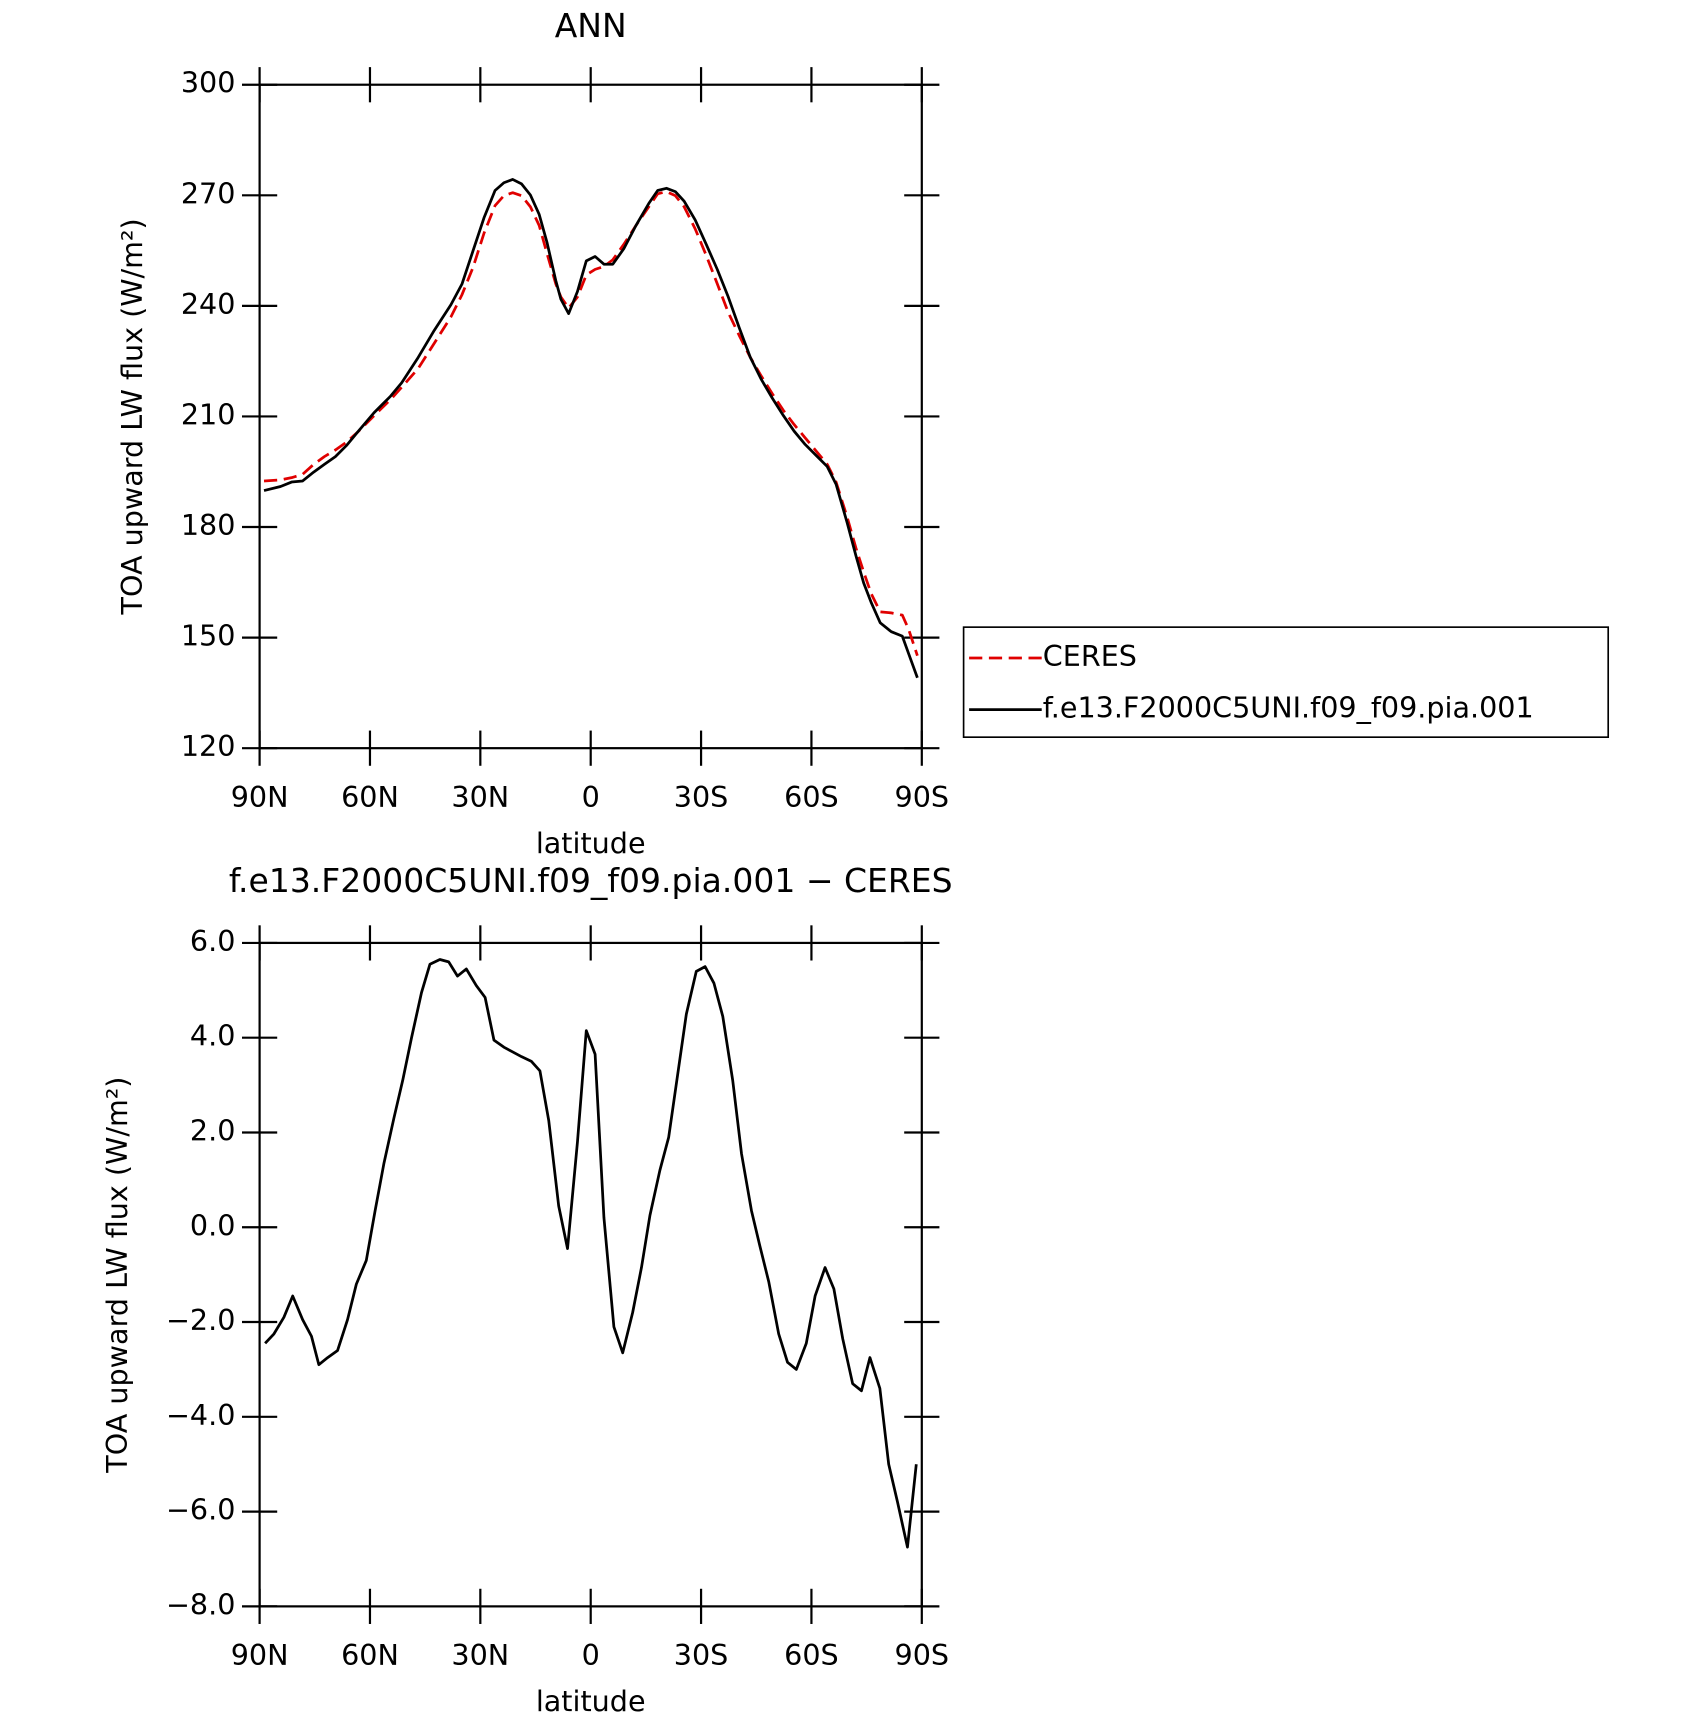  Describe the element at coordinates (591, 880) in the screenshot. I see `chart-title: f.e13.F2000C5UNI.f09_f09.pia.001 − CERES` at that location.